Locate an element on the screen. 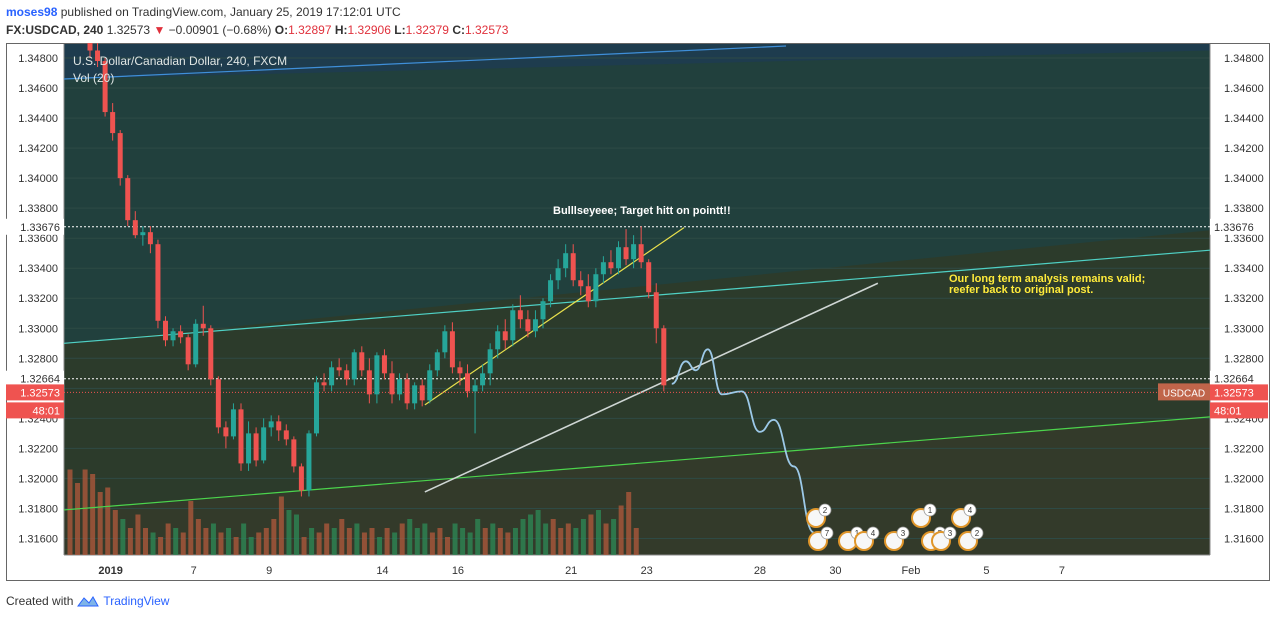  indicator-label: Vol (20) is located at coordinates (93, 78).